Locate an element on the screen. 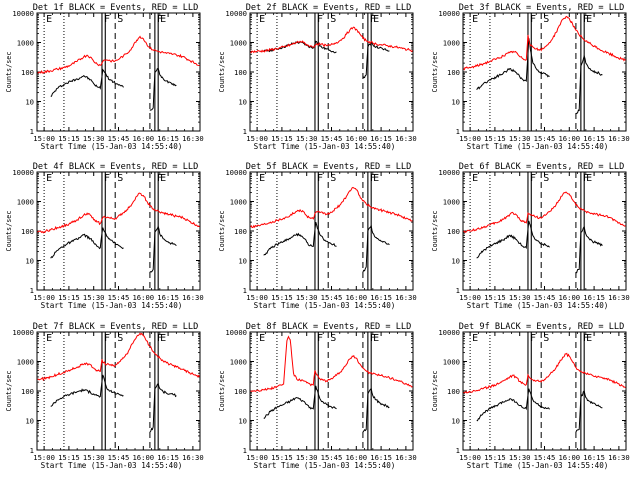  panel-title: Det 8f BLACK = Events, RED = LLD is located at coordinates (329, 327).